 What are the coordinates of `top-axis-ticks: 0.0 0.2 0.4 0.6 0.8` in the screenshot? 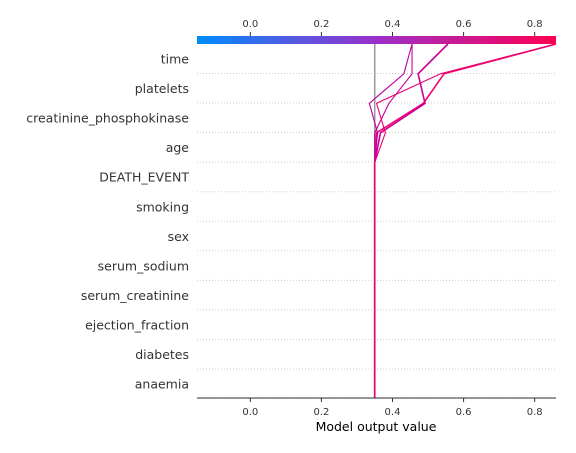 It's located at (392, 27).